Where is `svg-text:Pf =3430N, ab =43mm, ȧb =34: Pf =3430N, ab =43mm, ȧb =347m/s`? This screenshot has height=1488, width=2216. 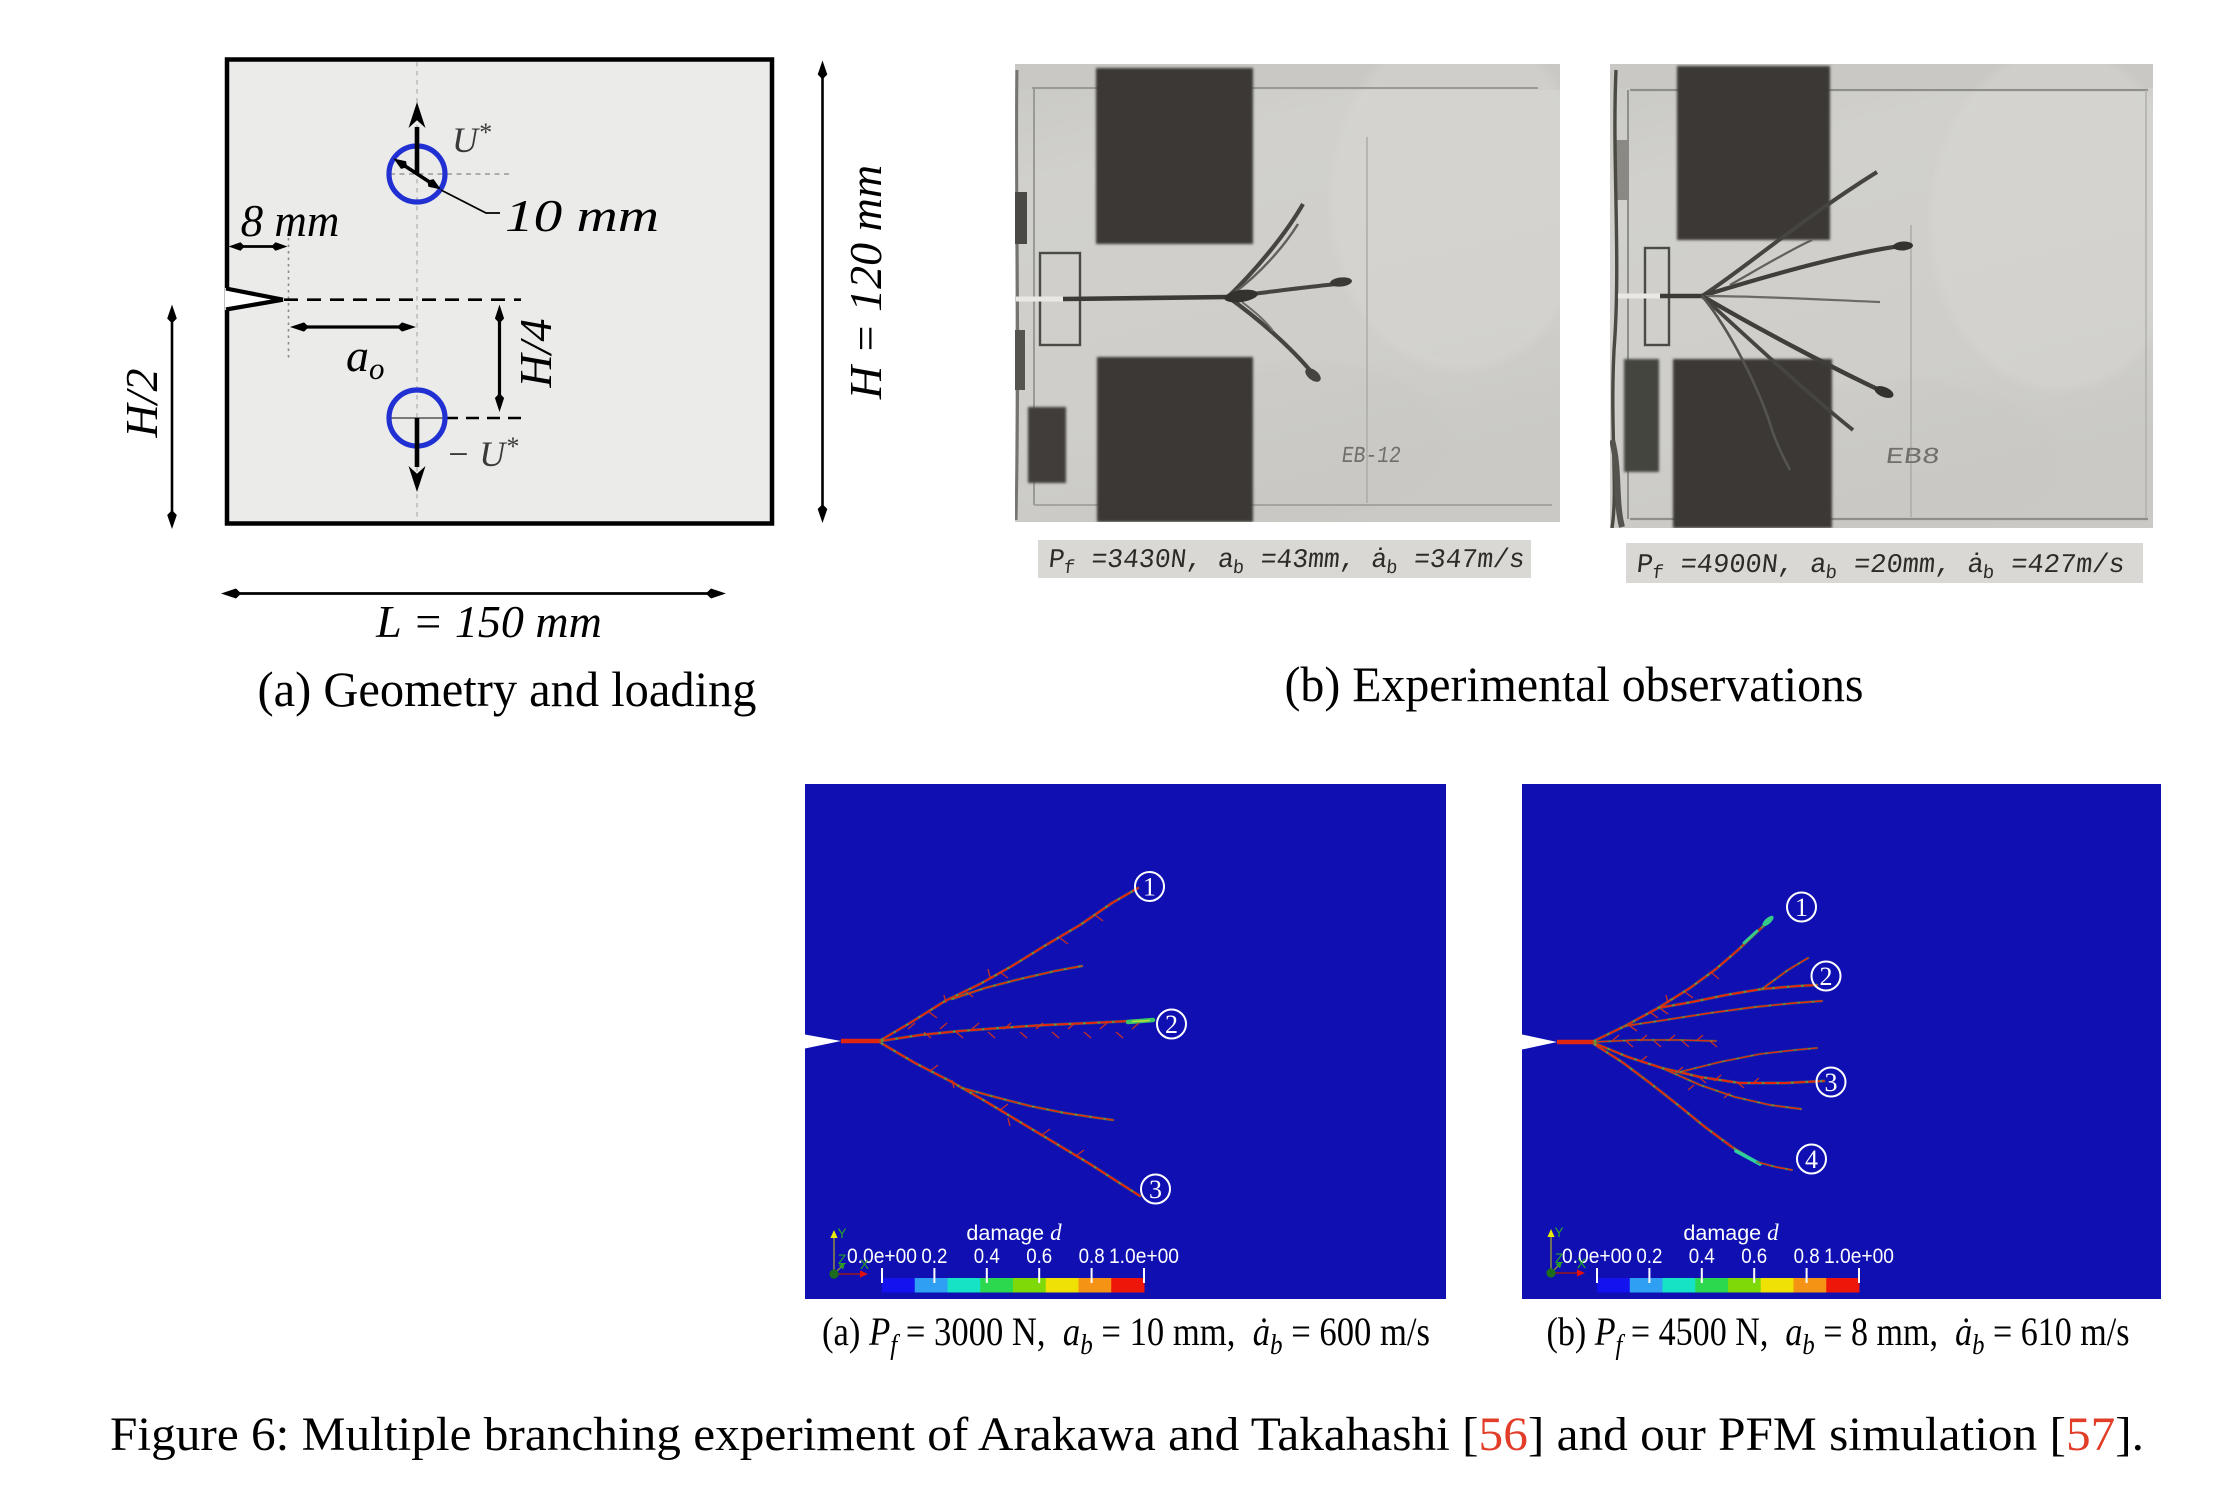
svg-text:Pf =3430N, ab =43mm, ȧb =34: Pf =3430N, ab =43mm, ȧb =347m/s is located at coordinates (1287, 562).